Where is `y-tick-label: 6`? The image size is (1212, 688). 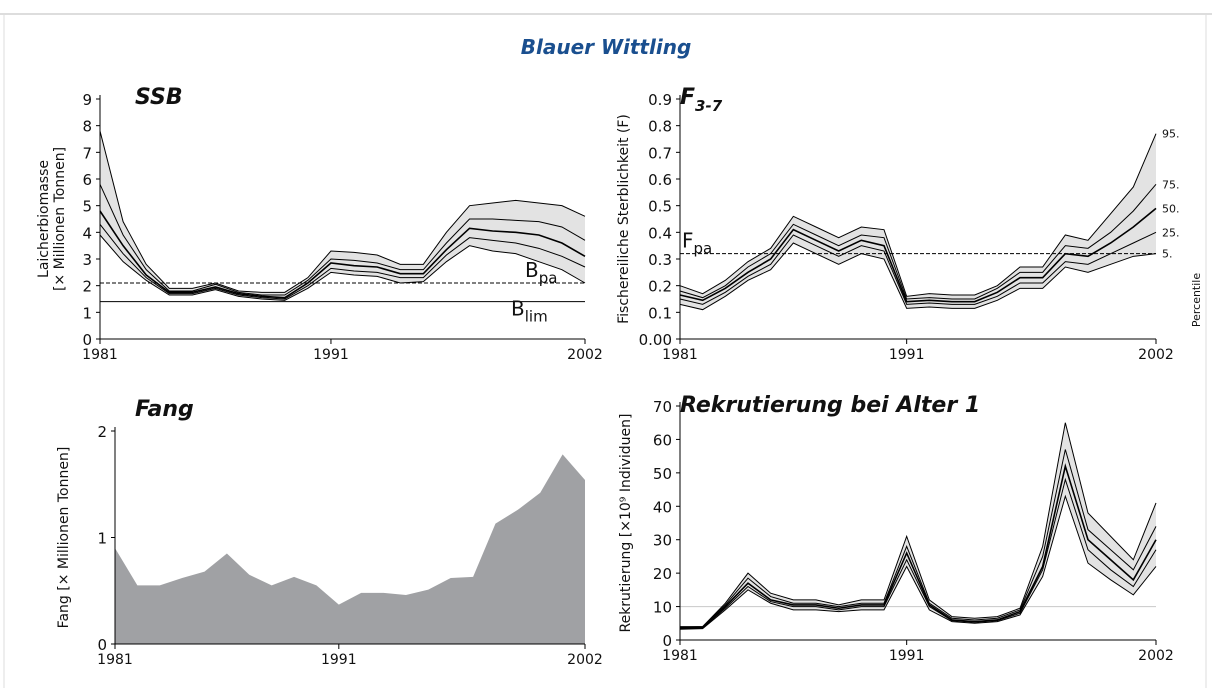
y-tick-label: 6 is located at coordinates (87, 180).